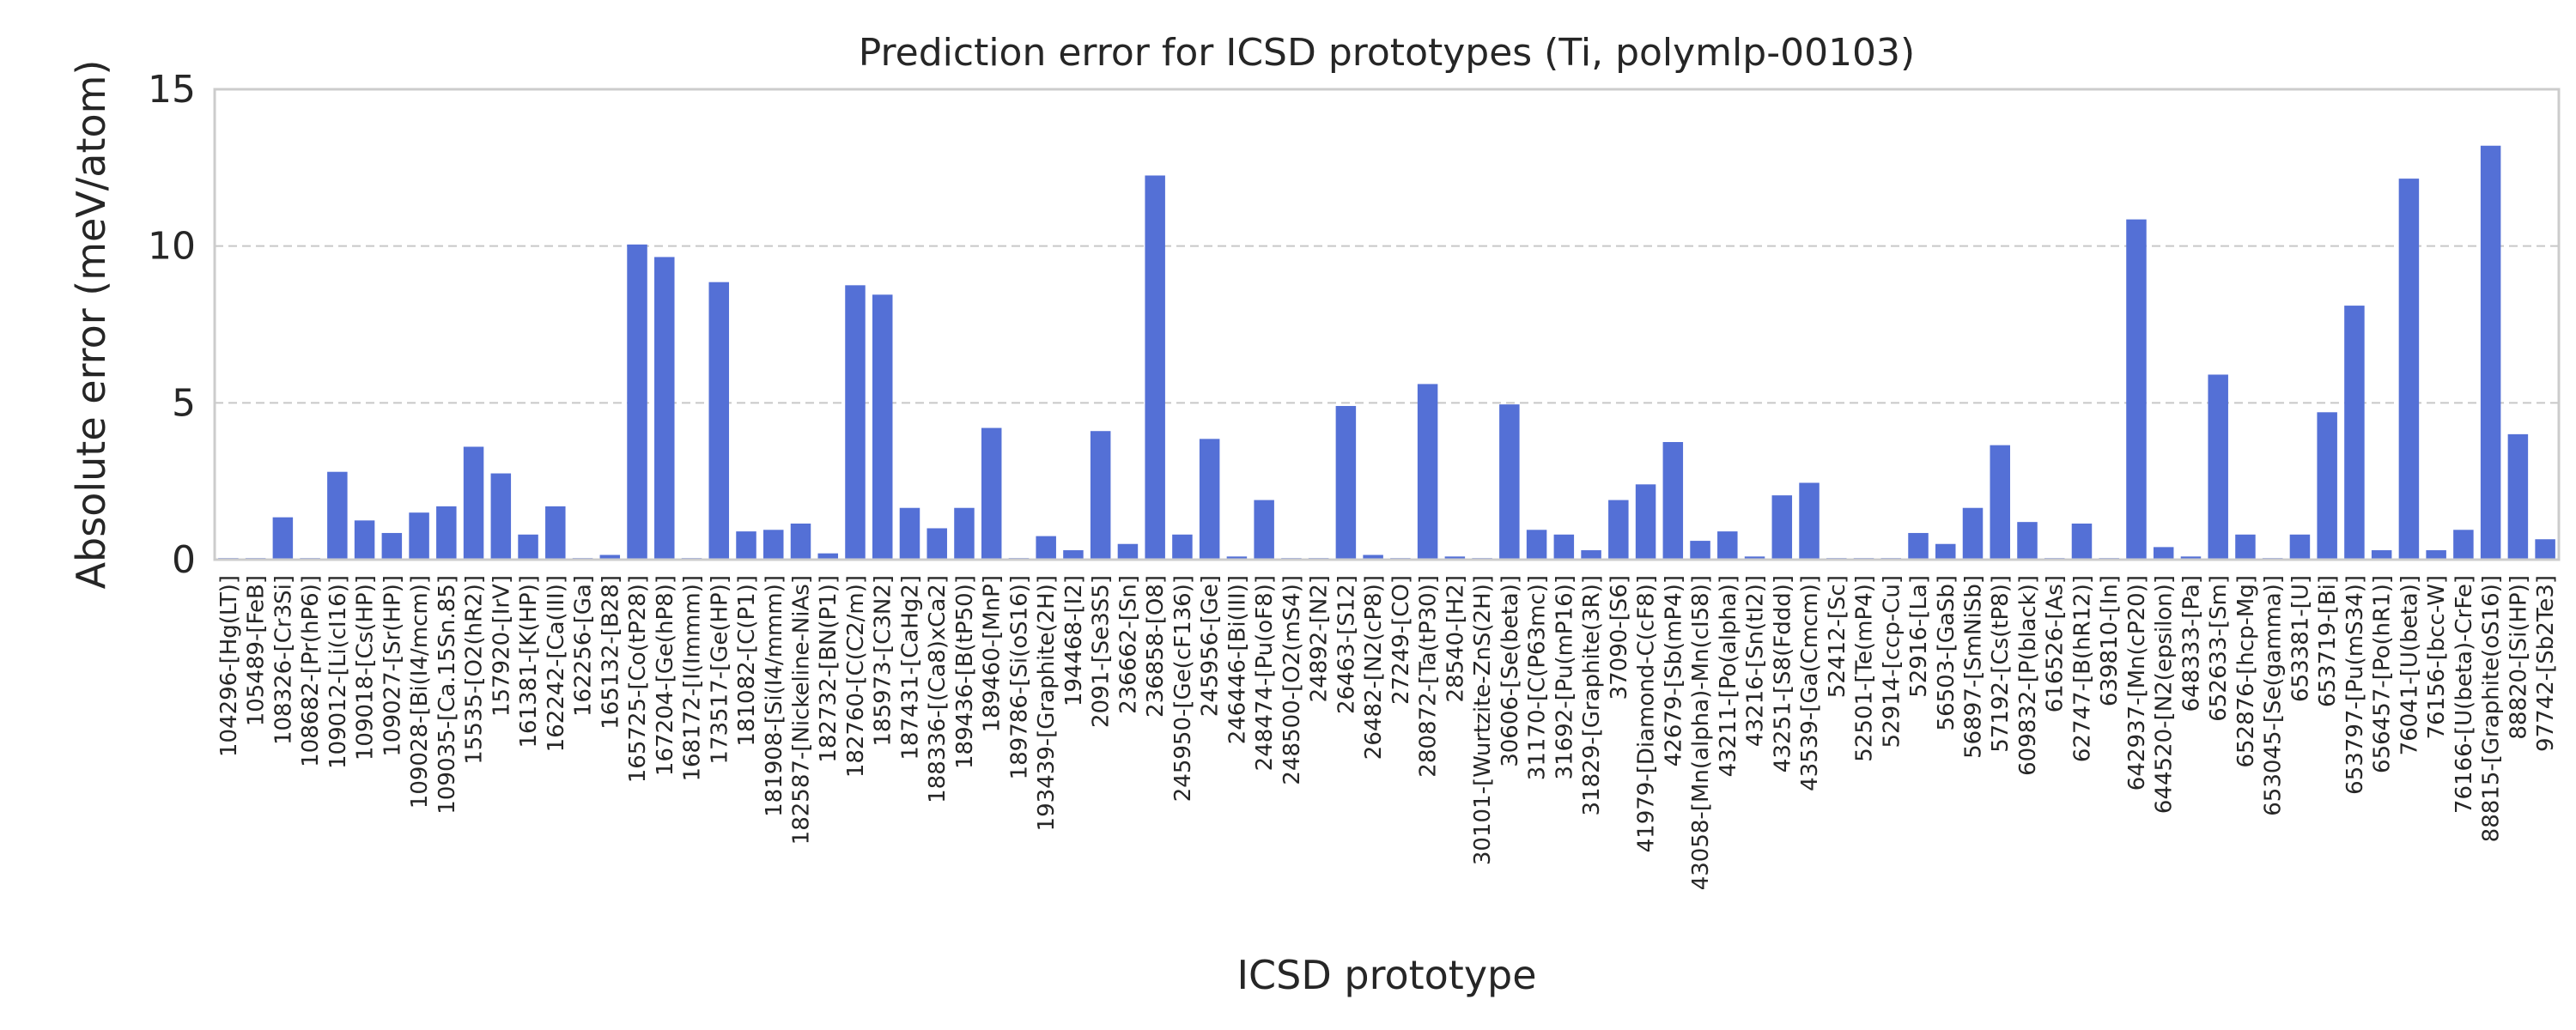  I want to click on x-tick-label: 76041-[U(beta)], so click(2409, 665).